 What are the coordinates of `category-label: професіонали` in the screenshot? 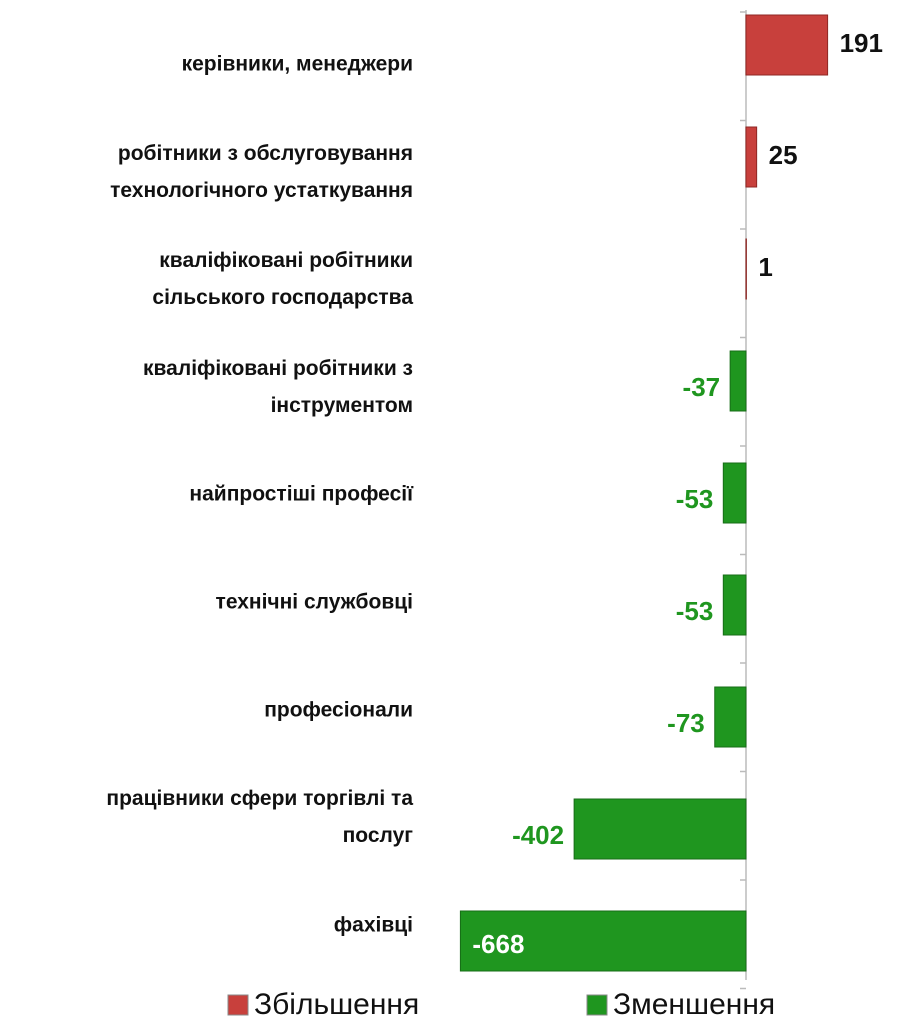 It's located at (338, 710).